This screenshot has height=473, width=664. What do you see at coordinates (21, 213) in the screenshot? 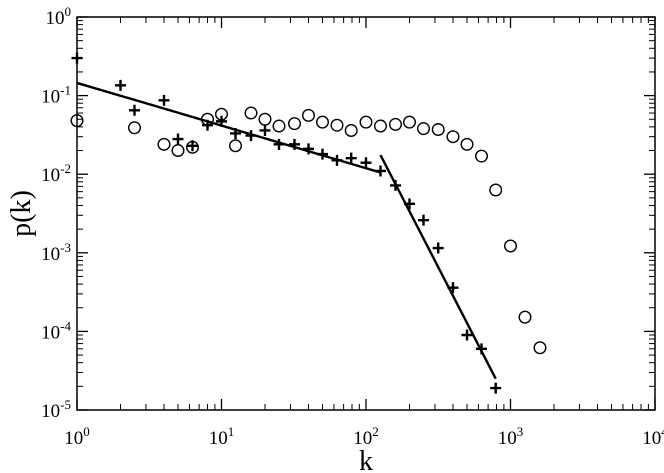
I see `y-axis-label: p(k)` at bounding box center [21, 213].